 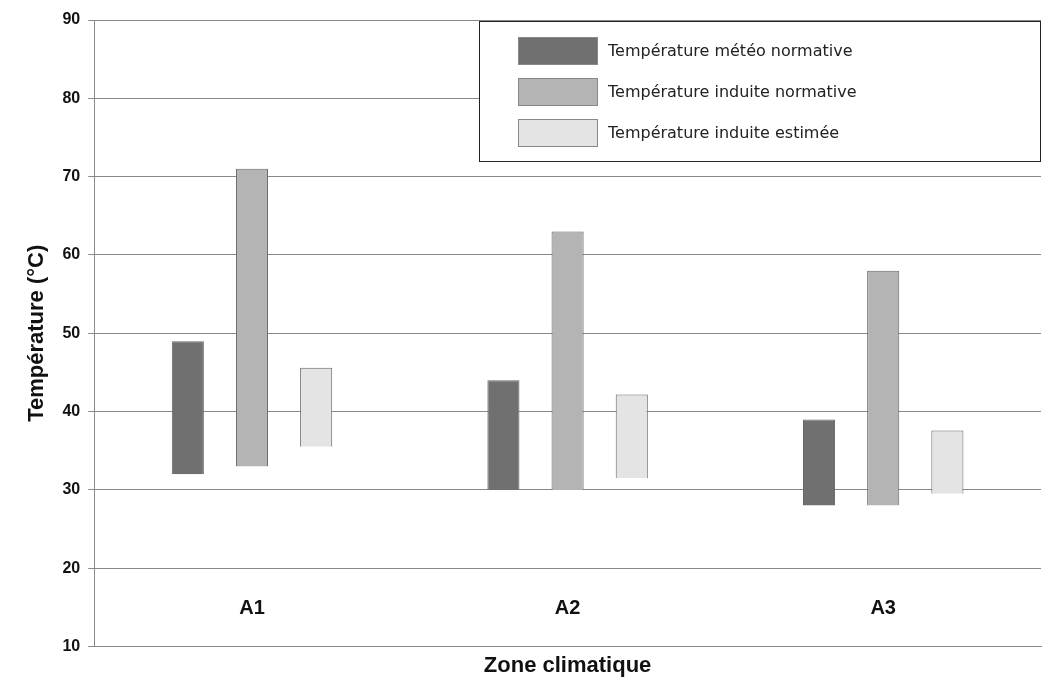 I want to click on x-tick-label: A2, so click(x=567, y=607).